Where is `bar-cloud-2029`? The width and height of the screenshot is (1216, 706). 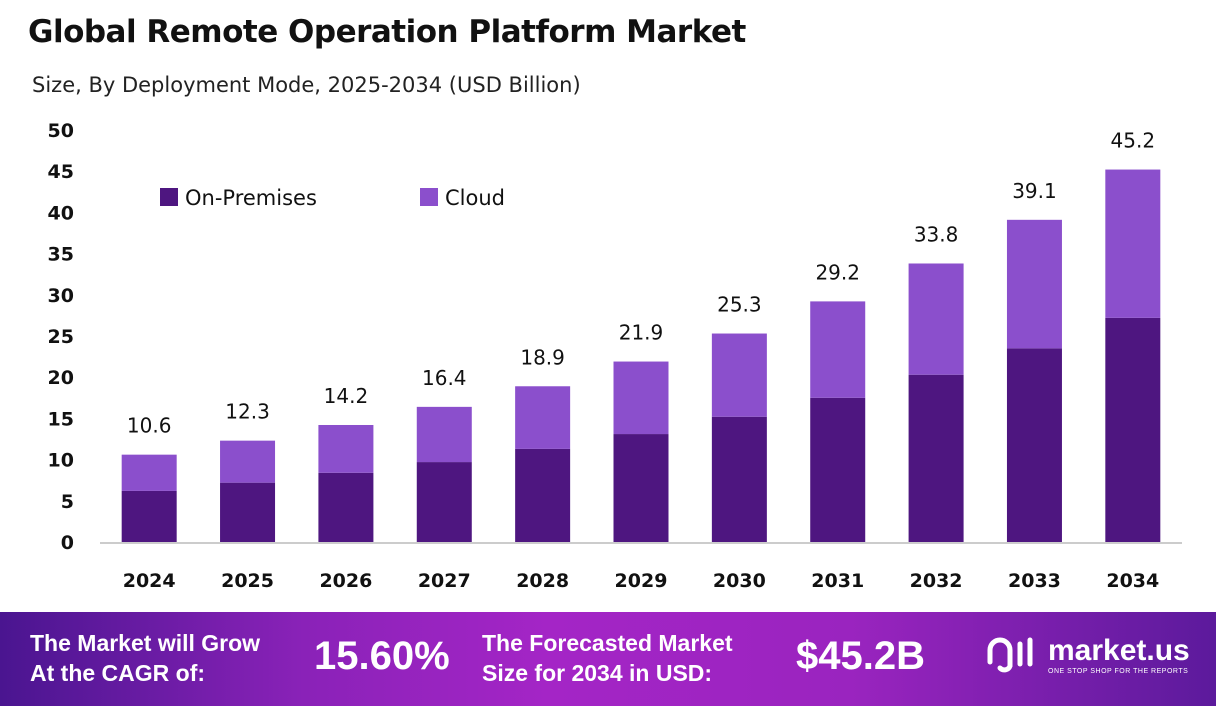
bar-cloud-2029 is located at coordinates (641, 398).